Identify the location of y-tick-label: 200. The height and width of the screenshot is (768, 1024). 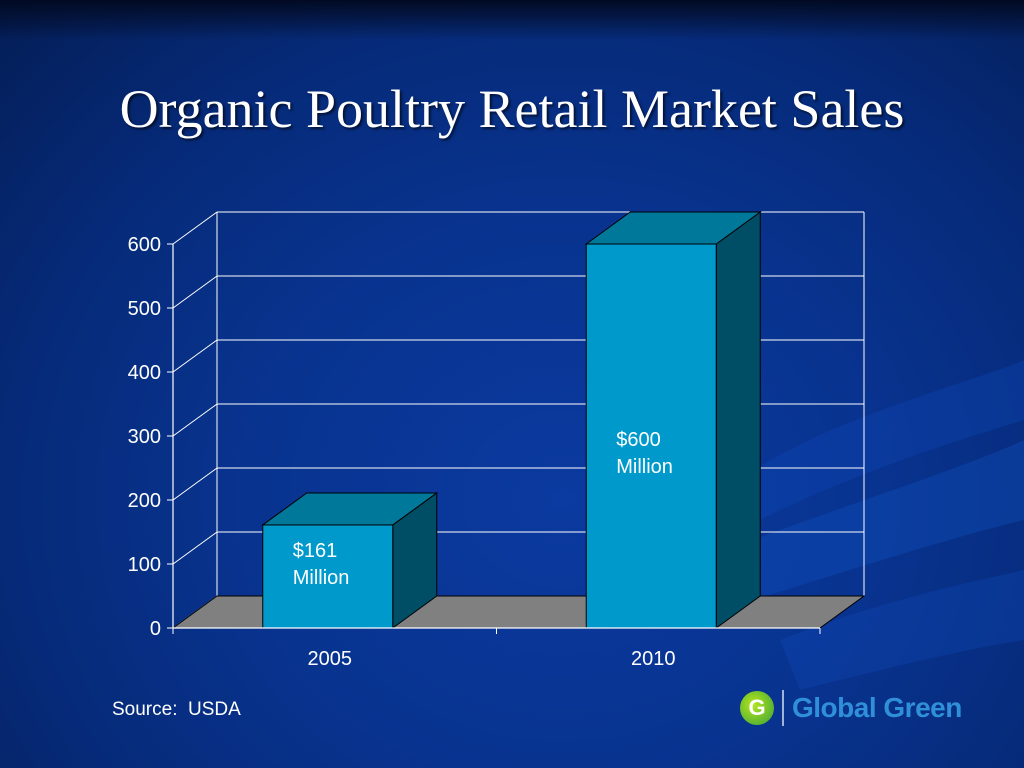
(144, 501).